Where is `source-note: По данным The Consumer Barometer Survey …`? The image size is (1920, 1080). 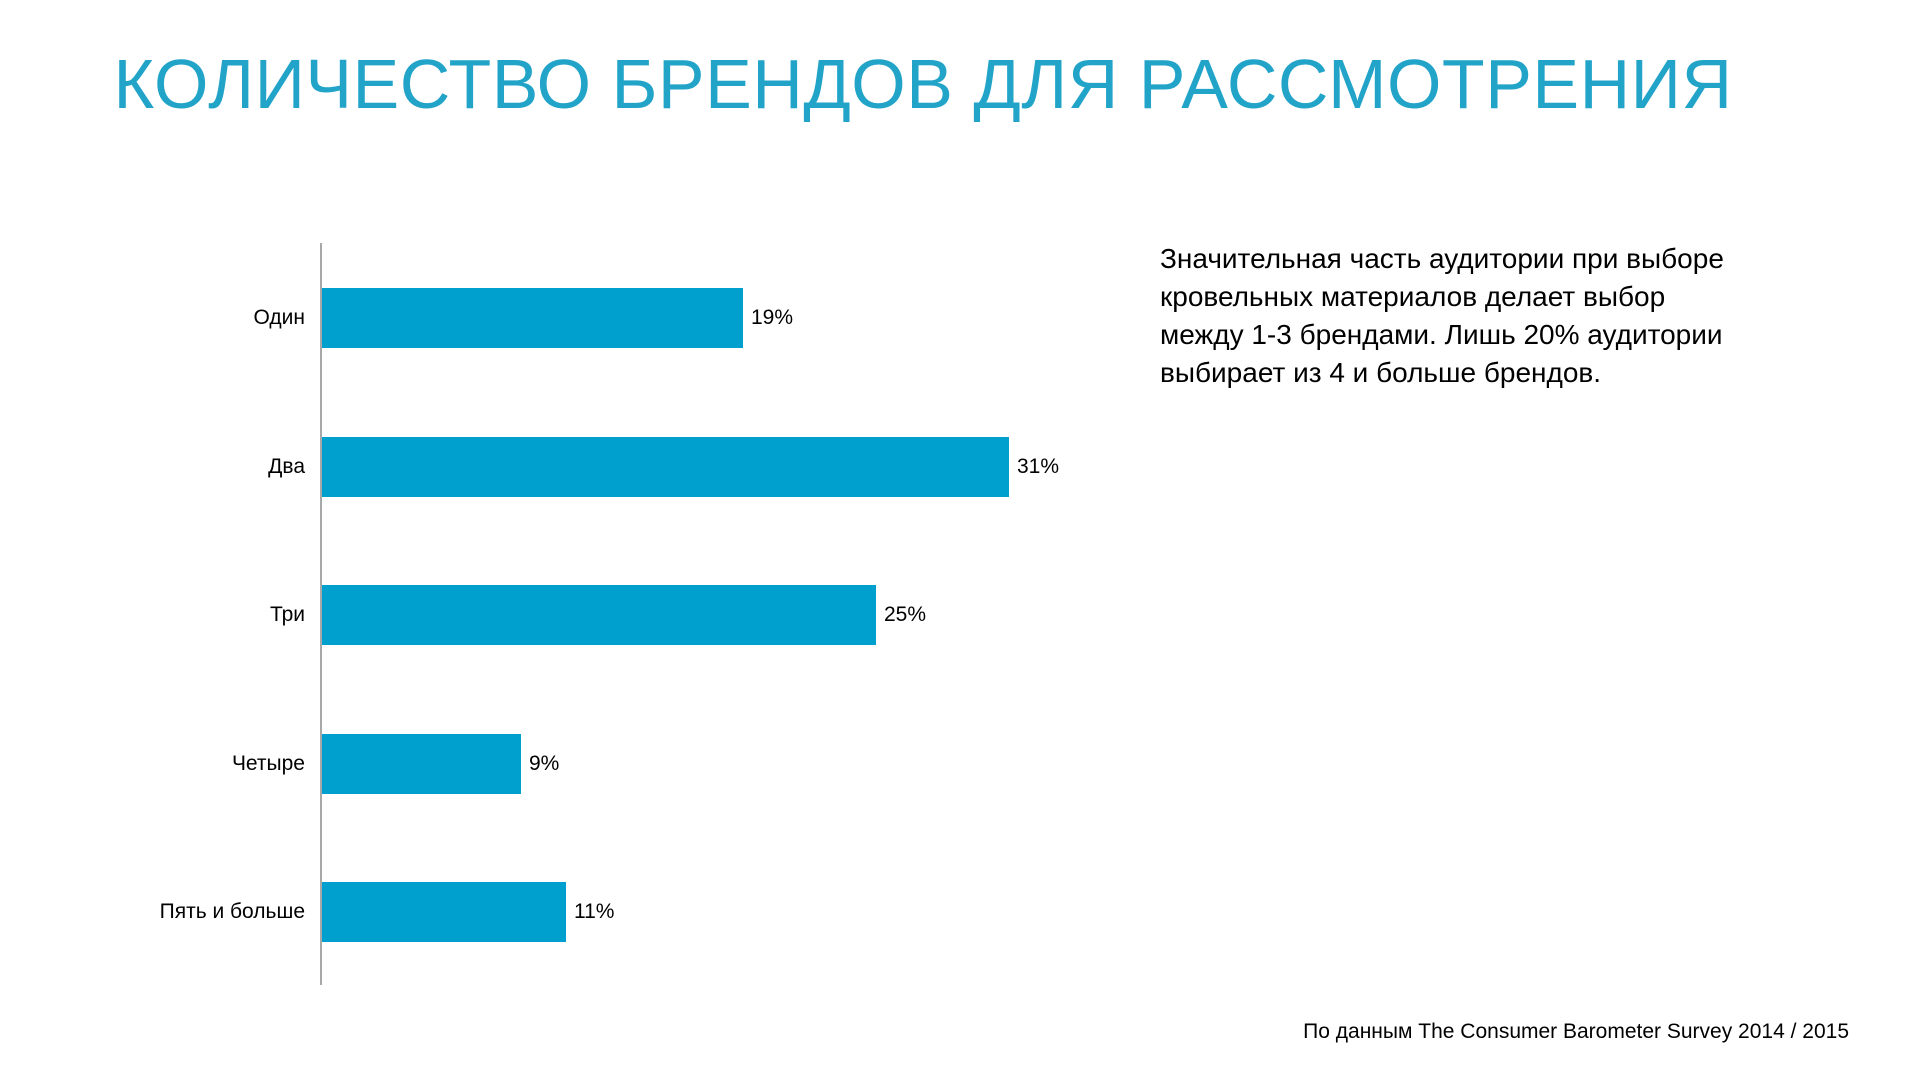
source-note: По данным The Consumer Barometer Survey … is located at coordinates (1576, 1031).